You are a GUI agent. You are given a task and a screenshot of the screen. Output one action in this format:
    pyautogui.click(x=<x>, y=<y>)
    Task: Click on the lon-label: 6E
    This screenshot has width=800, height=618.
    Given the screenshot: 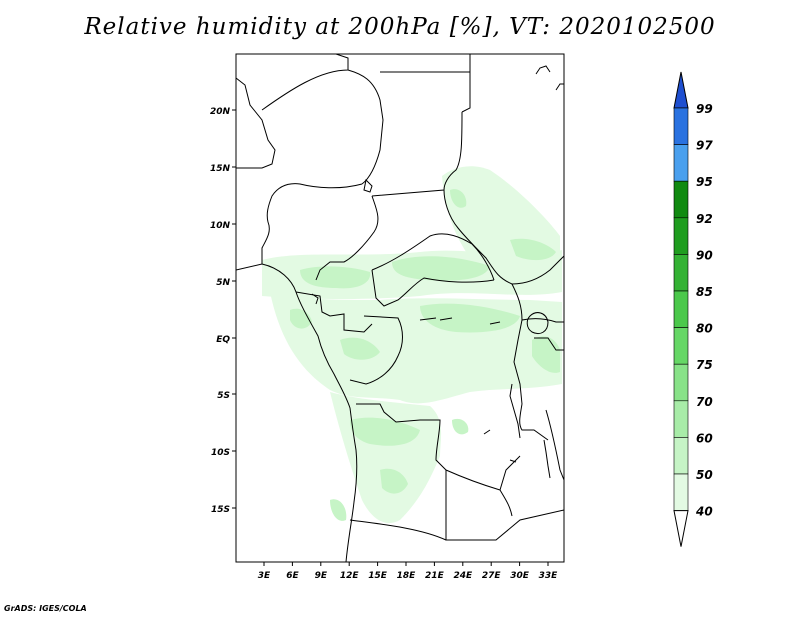 What is the action you would take?
    pyautogui.click(x=292, y=576)
    